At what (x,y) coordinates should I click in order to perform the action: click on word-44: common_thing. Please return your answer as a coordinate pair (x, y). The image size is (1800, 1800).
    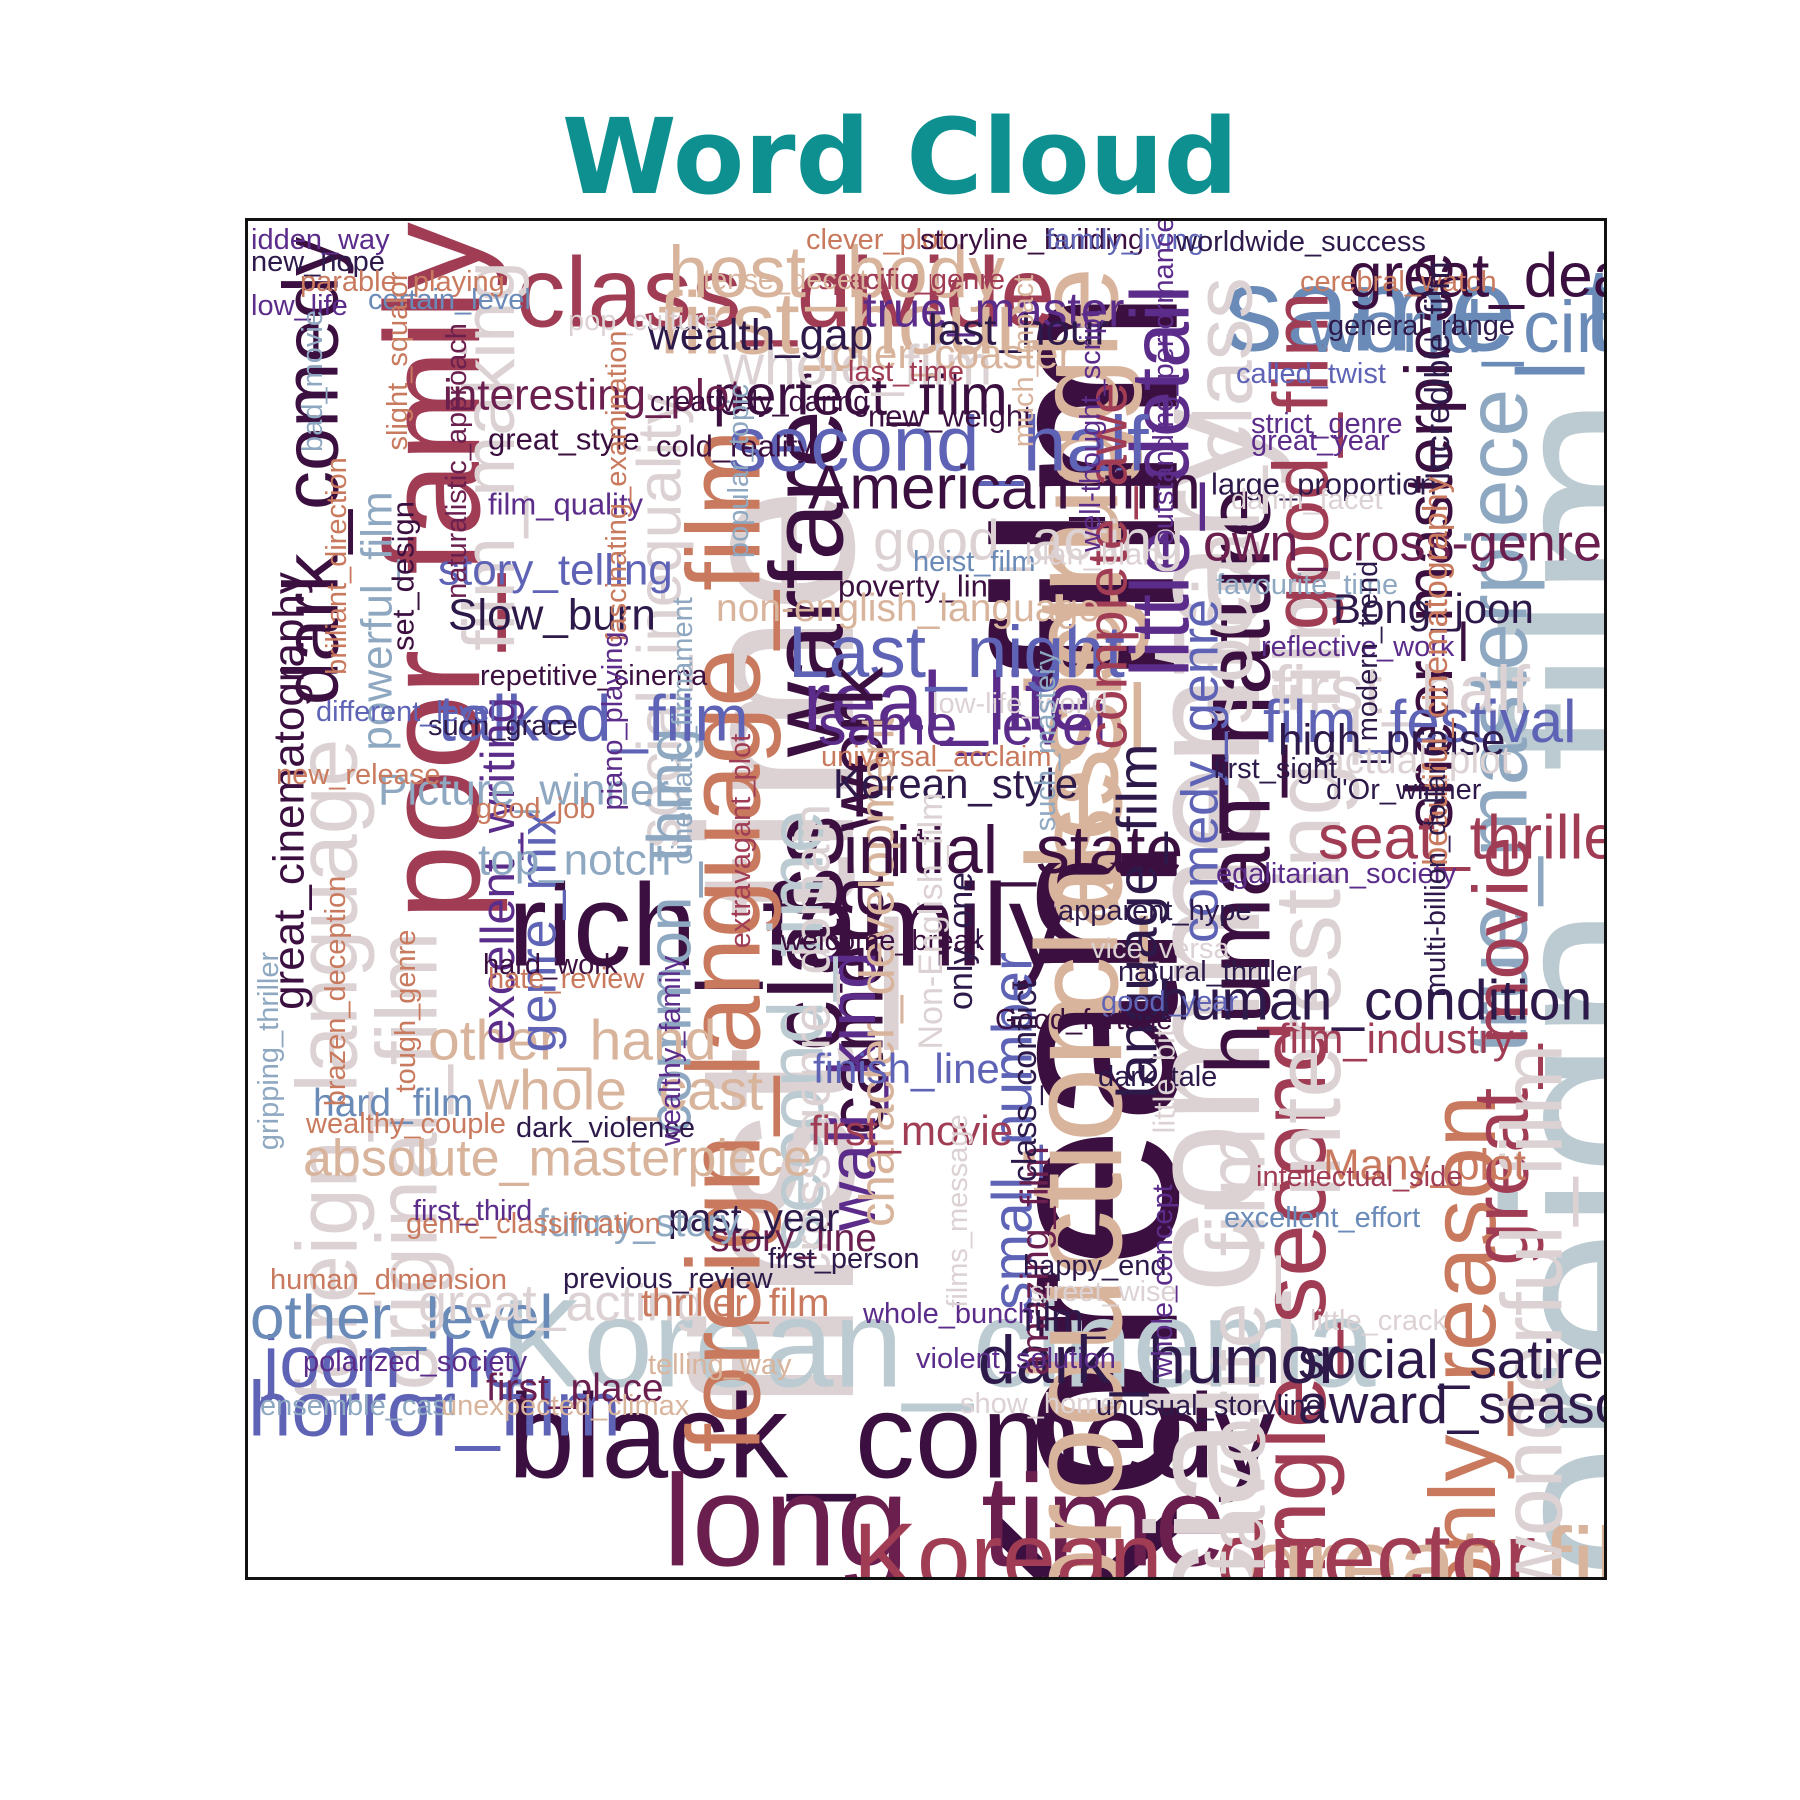
    Looking at the image, I should click on (669, 931).